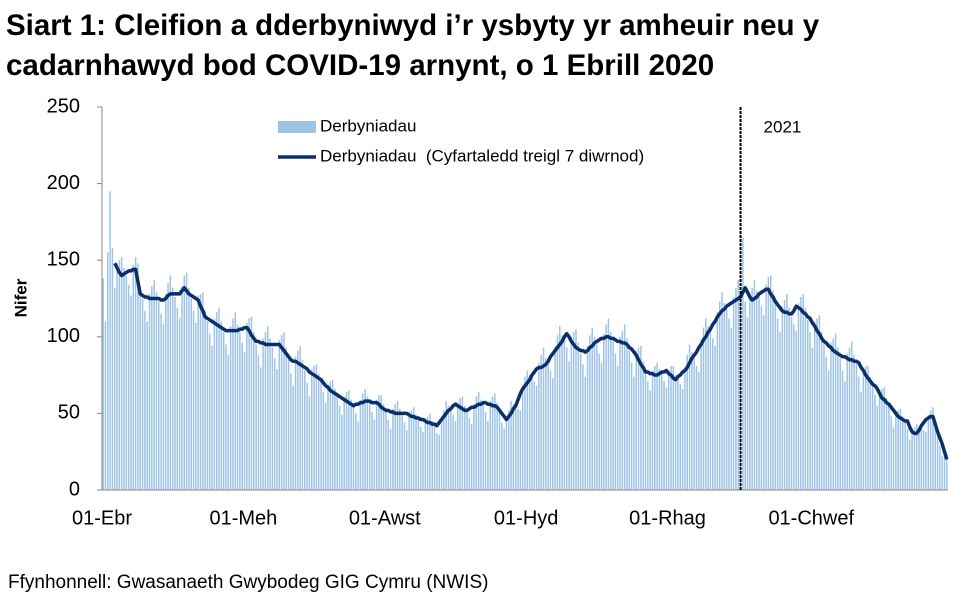 The height and width of the screenshot is (609, 970). Describe the element at coordinates (63, 106) in the screenshot. I see `y-tick-label: 250` at that location.